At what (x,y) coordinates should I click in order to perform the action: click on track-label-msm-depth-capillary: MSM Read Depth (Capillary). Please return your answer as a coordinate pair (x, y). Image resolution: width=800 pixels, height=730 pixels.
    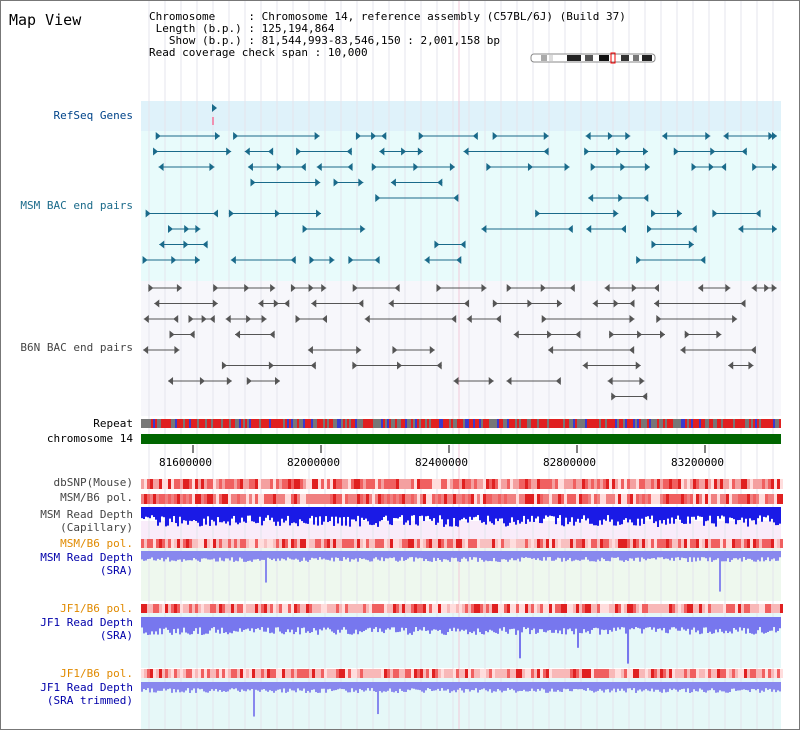
    Looking at the image, I should click on (86, 521).